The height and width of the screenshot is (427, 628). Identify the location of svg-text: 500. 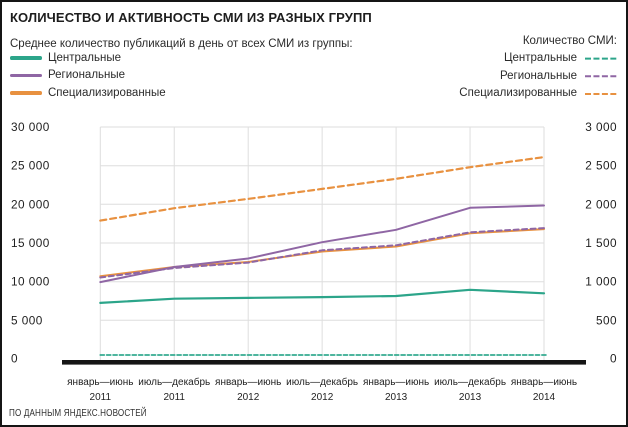
(606, 320).